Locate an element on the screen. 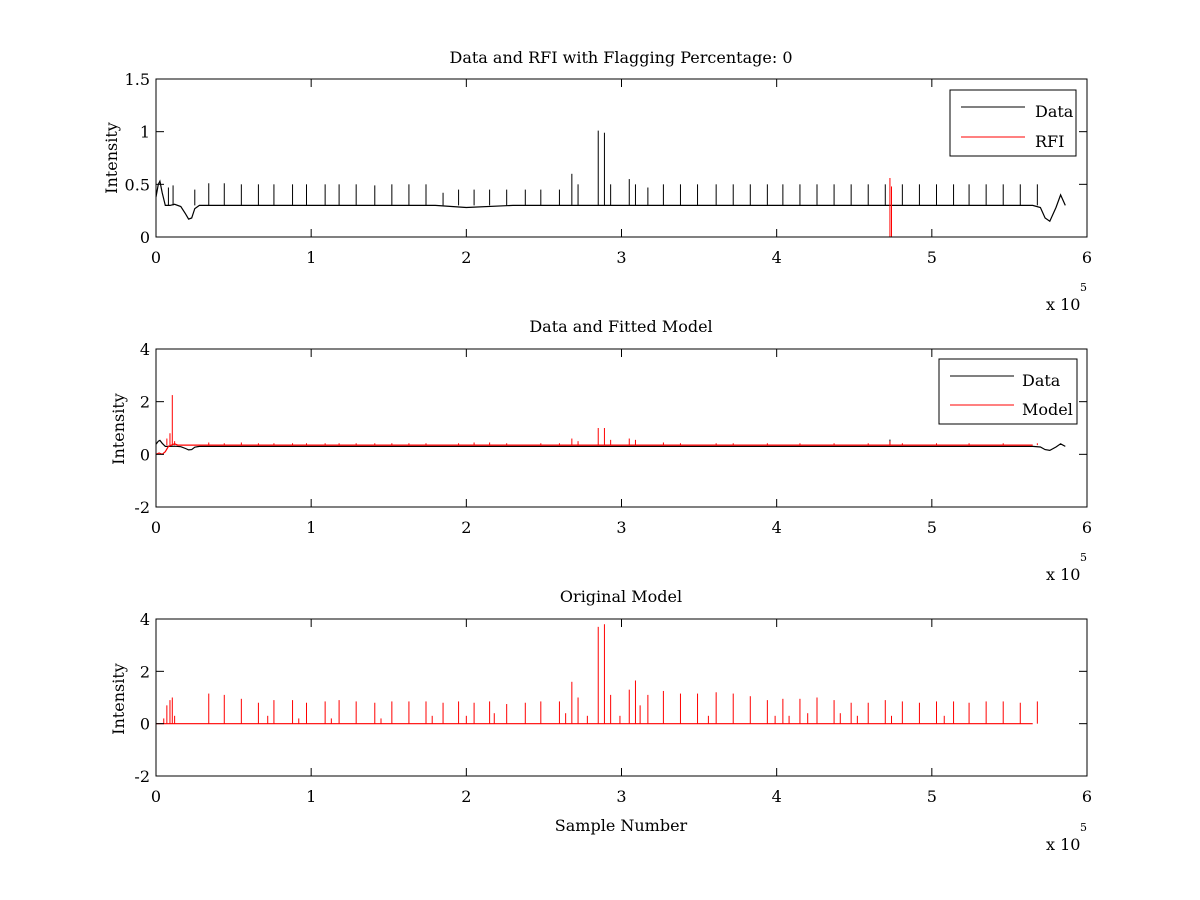 The height and width of the screenshot is (900, 1200). series-line-model is located at coordinates (594, 449).